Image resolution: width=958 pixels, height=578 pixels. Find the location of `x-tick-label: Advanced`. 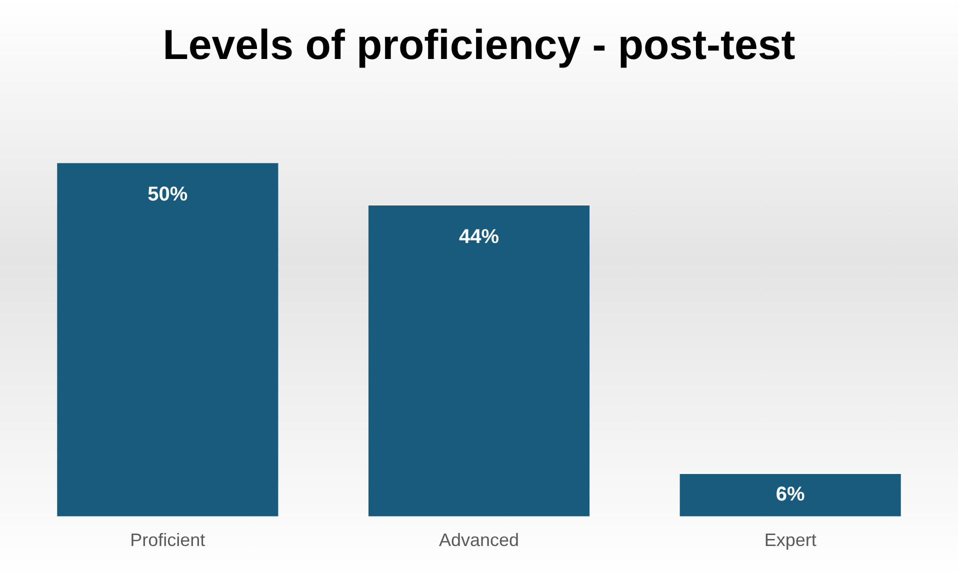

x-tick-label: Advanced is located at coordinates (479, 540).